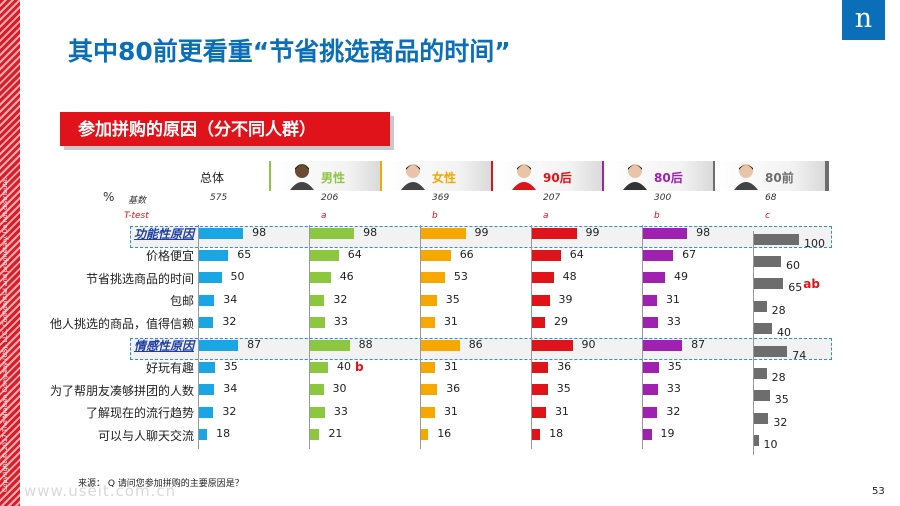 This screenshot has height=506, width=900. What do you see at coordinates (552, 198) in the screenshot?
I see `base-value: 207` at bounding box center [552, 198].